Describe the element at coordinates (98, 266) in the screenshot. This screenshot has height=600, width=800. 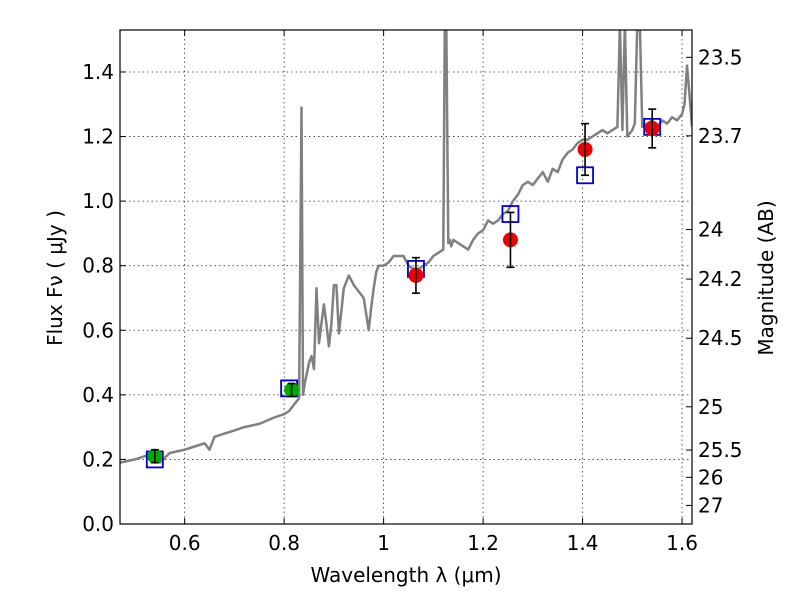
I see `y-tick-label: 0.8` at that location.